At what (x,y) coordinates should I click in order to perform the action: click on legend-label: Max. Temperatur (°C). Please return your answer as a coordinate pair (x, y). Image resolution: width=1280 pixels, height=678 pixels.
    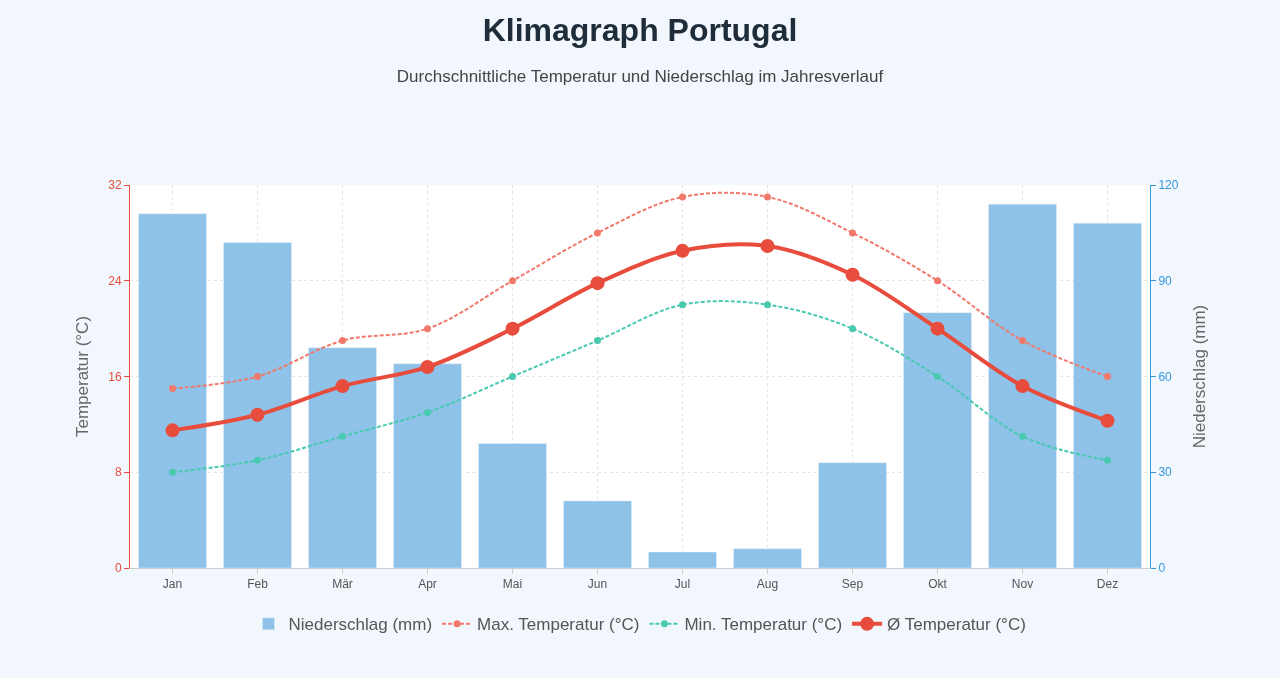
    Looking at the image, I should click on (558, 625).